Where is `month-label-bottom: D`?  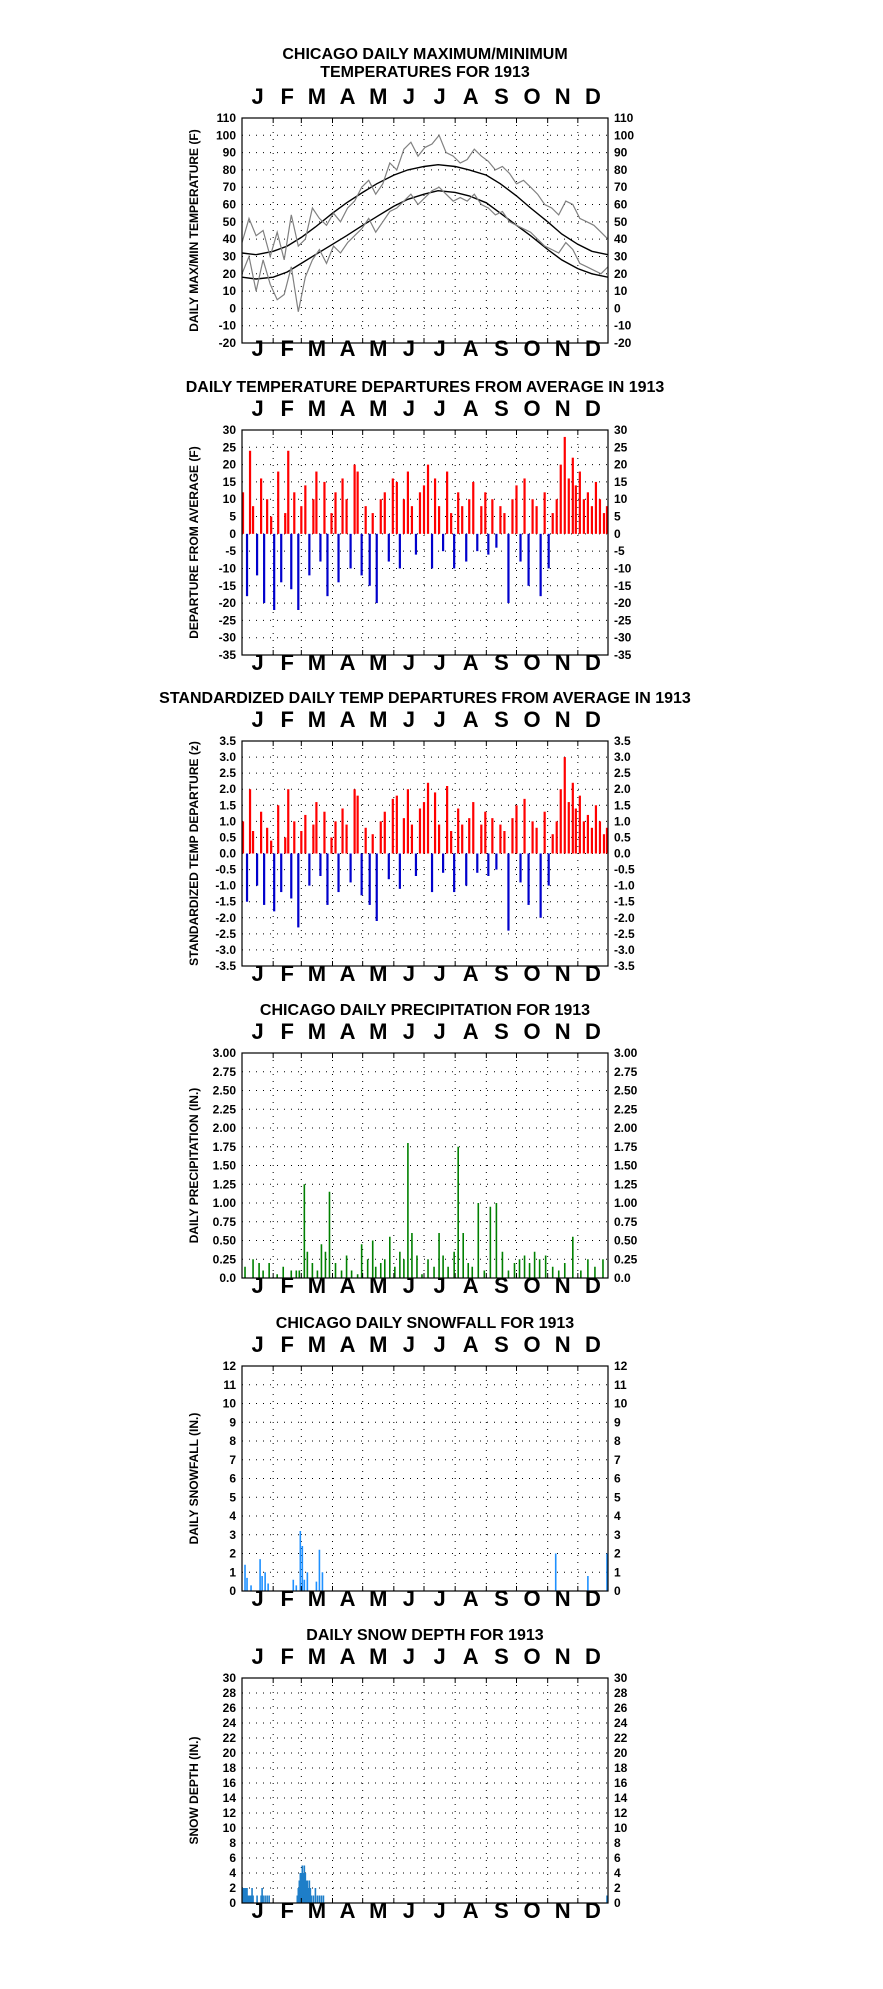 month-label-bottom: D is located at coordinates (593, 1910).